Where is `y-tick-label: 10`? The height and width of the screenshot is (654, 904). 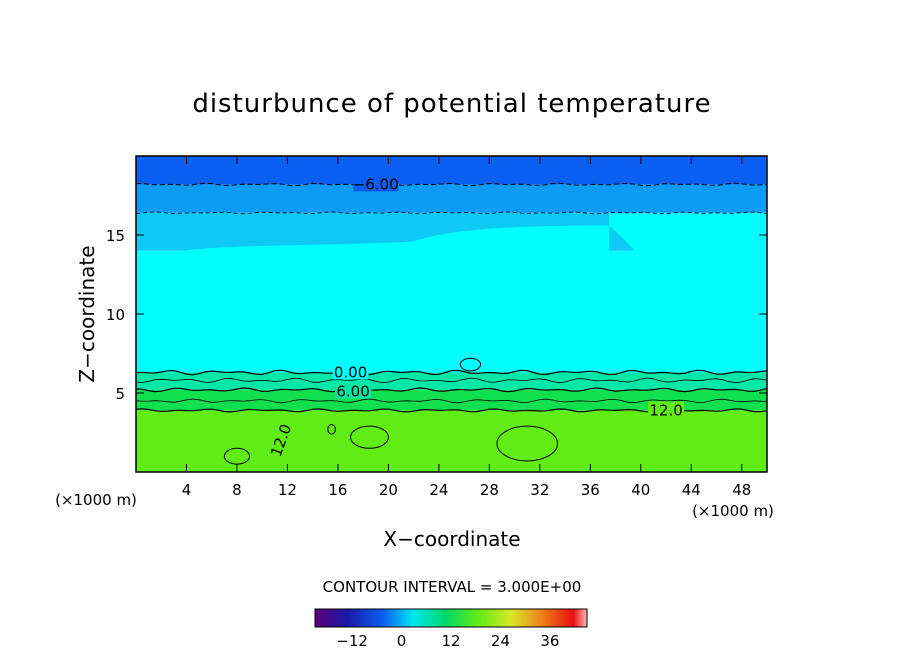 y-tick-label: 10 is located at coordinates (115, 315).